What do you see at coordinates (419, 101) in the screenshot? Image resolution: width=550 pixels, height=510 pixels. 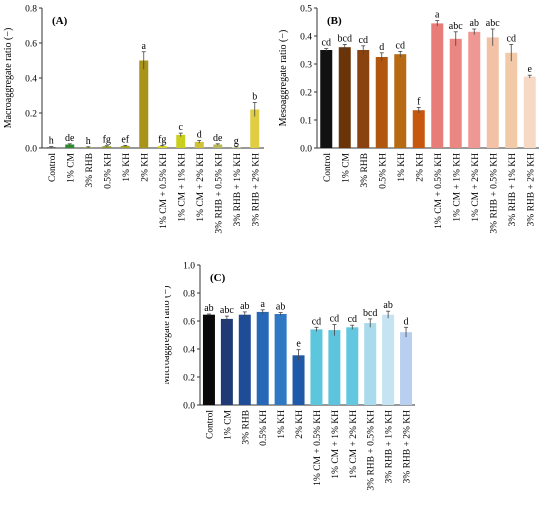 I see `significance-letter: f` at bounding box center [419, 101].